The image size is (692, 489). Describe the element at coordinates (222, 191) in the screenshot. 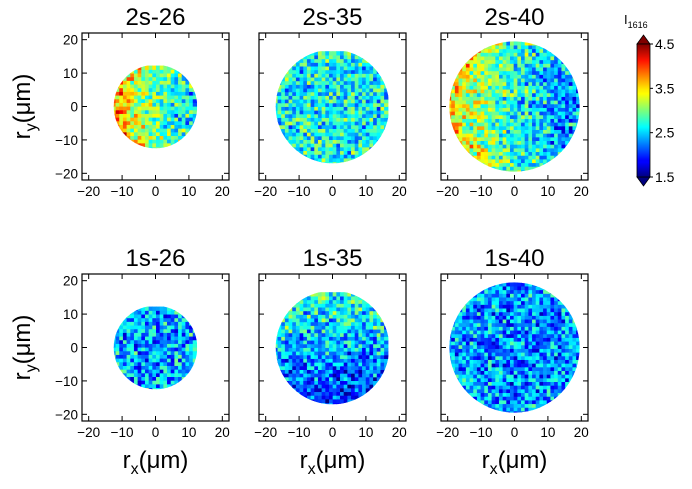

I see `x-tick-label: 20` at that location.